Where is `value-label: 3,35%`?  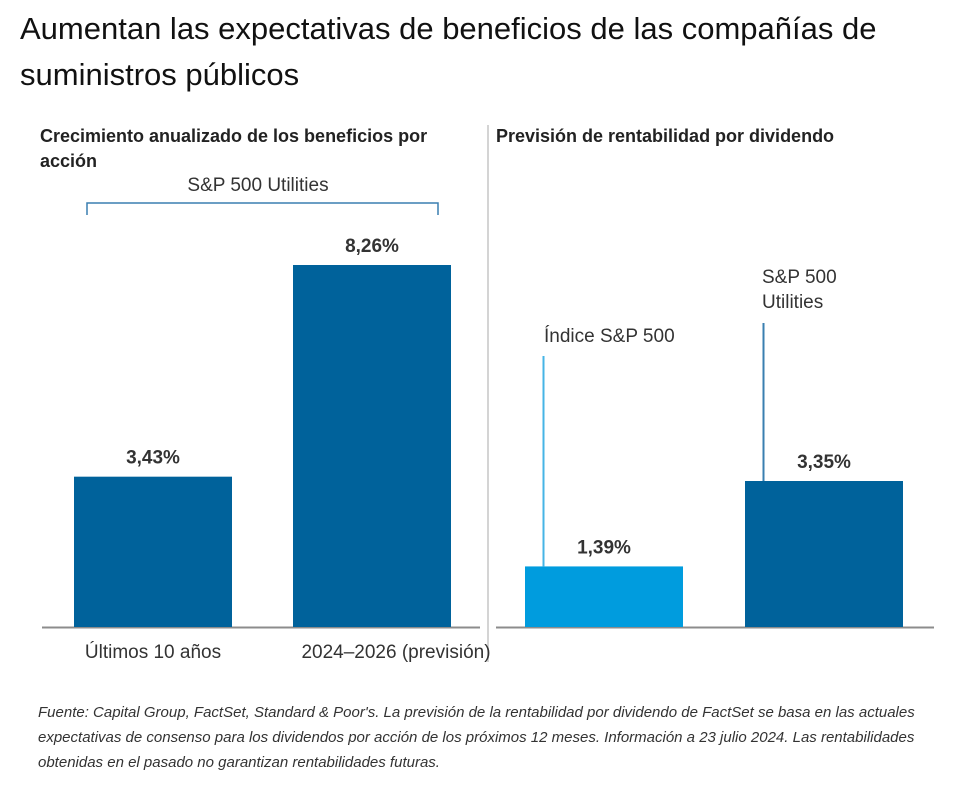 value-label: 3,35% is located at coordinates (824, 462).